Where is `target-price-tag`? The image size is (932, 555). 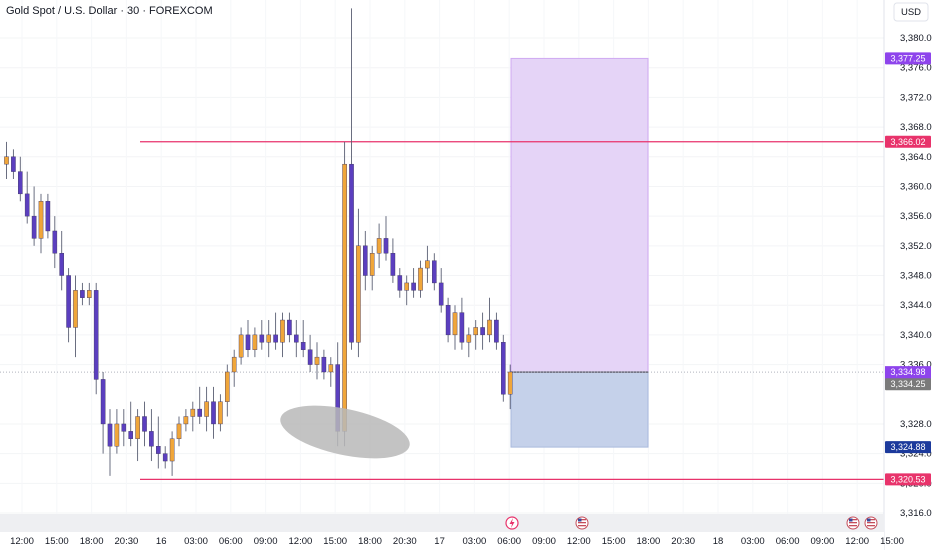 target-price-tag is located at coordinates (908, 58).